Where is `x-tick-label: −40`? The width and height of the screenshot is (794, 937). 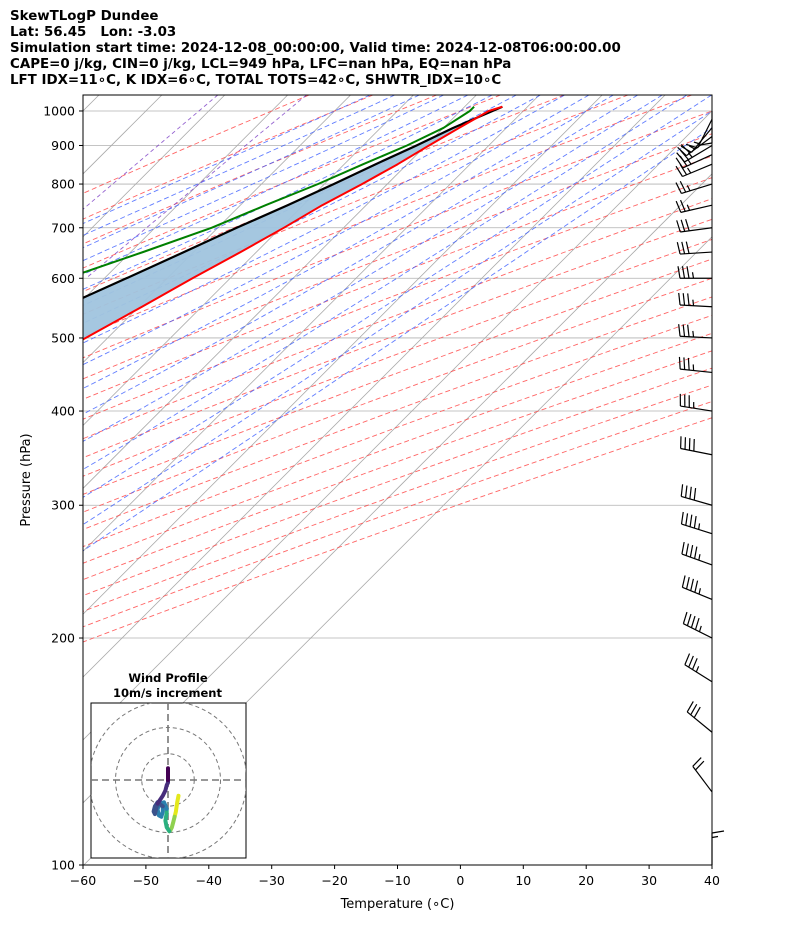
x-tick-label: −40 is located at coordinates (209, 880).